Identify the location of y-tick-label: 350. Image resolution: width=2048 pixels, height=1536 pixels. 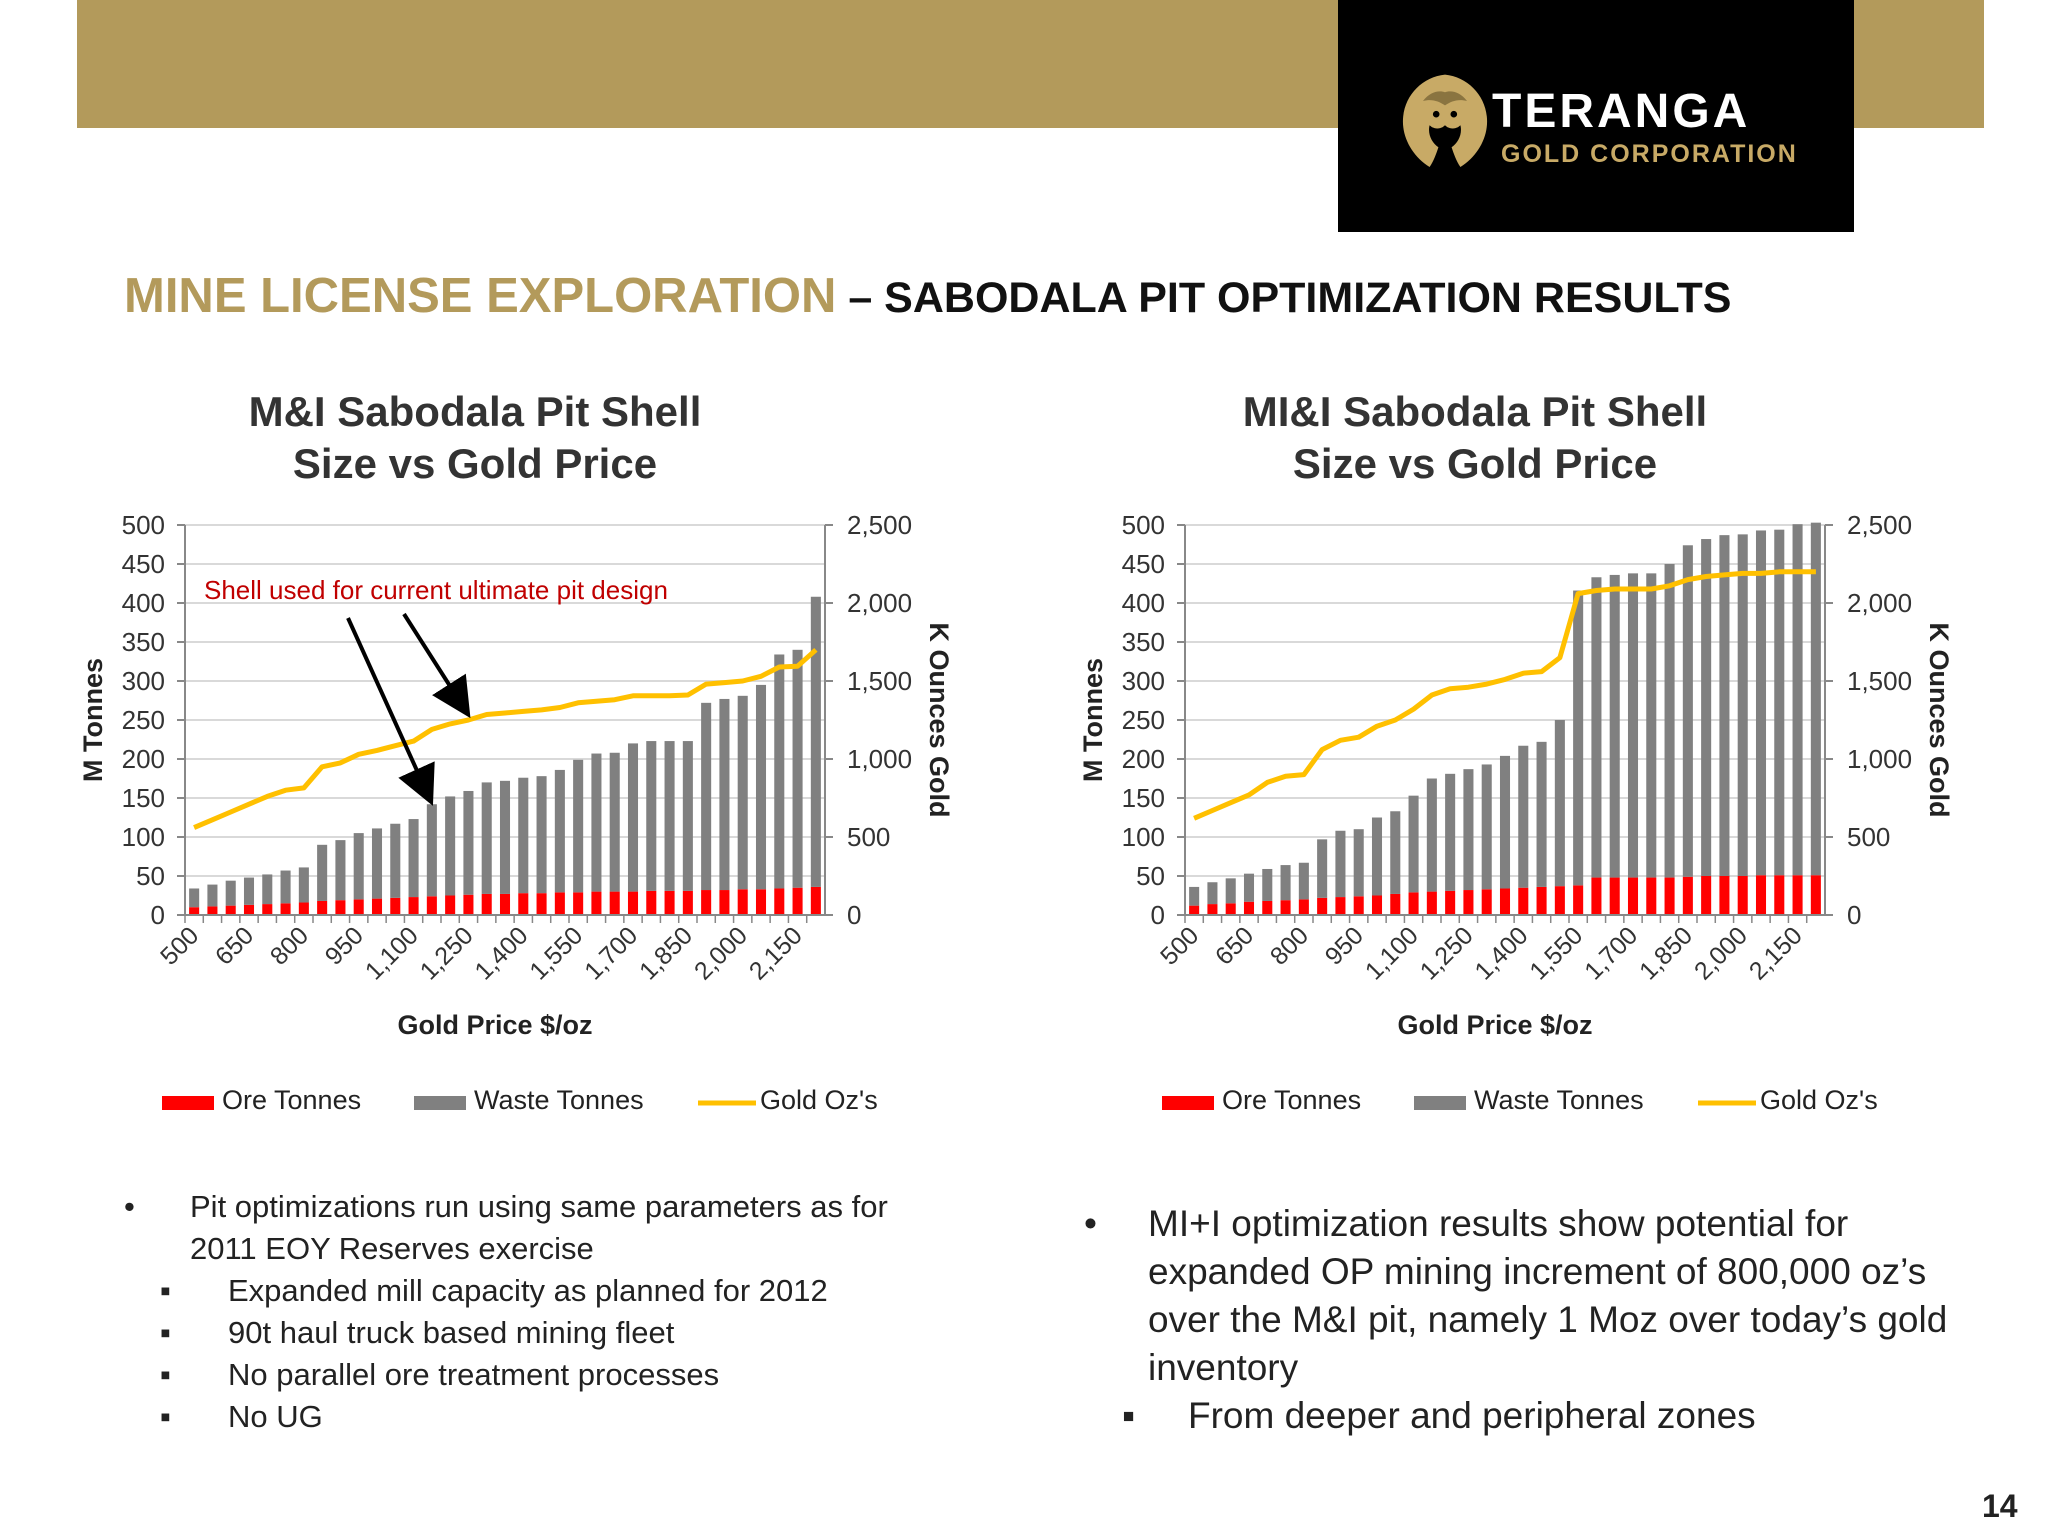
(1143, 642).